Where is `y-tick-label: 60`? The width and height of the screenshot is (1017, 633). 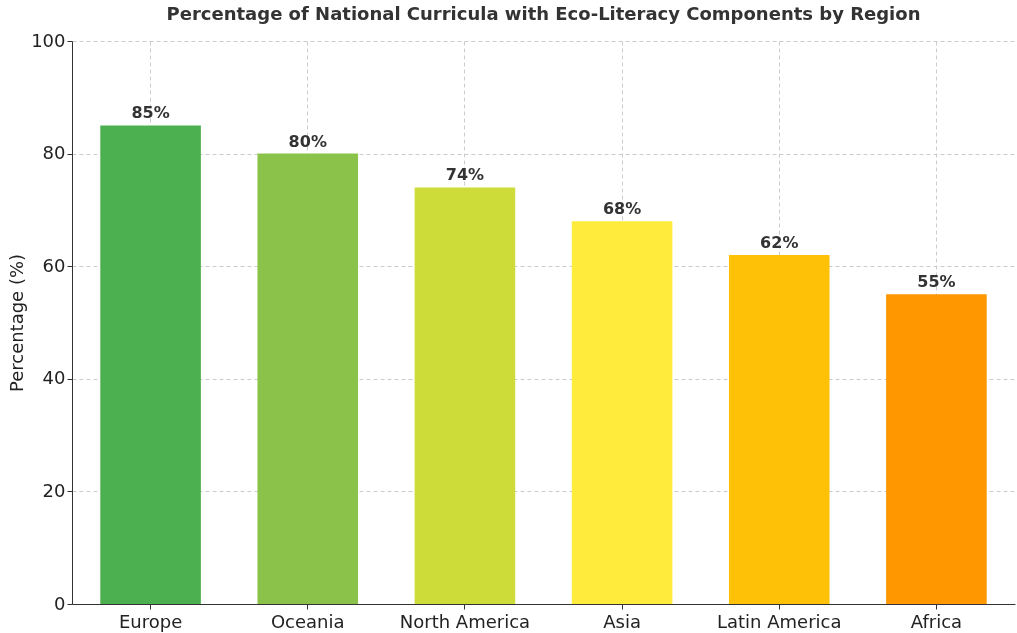
y-tick-label: 60 is located at coordinates (54, 265).